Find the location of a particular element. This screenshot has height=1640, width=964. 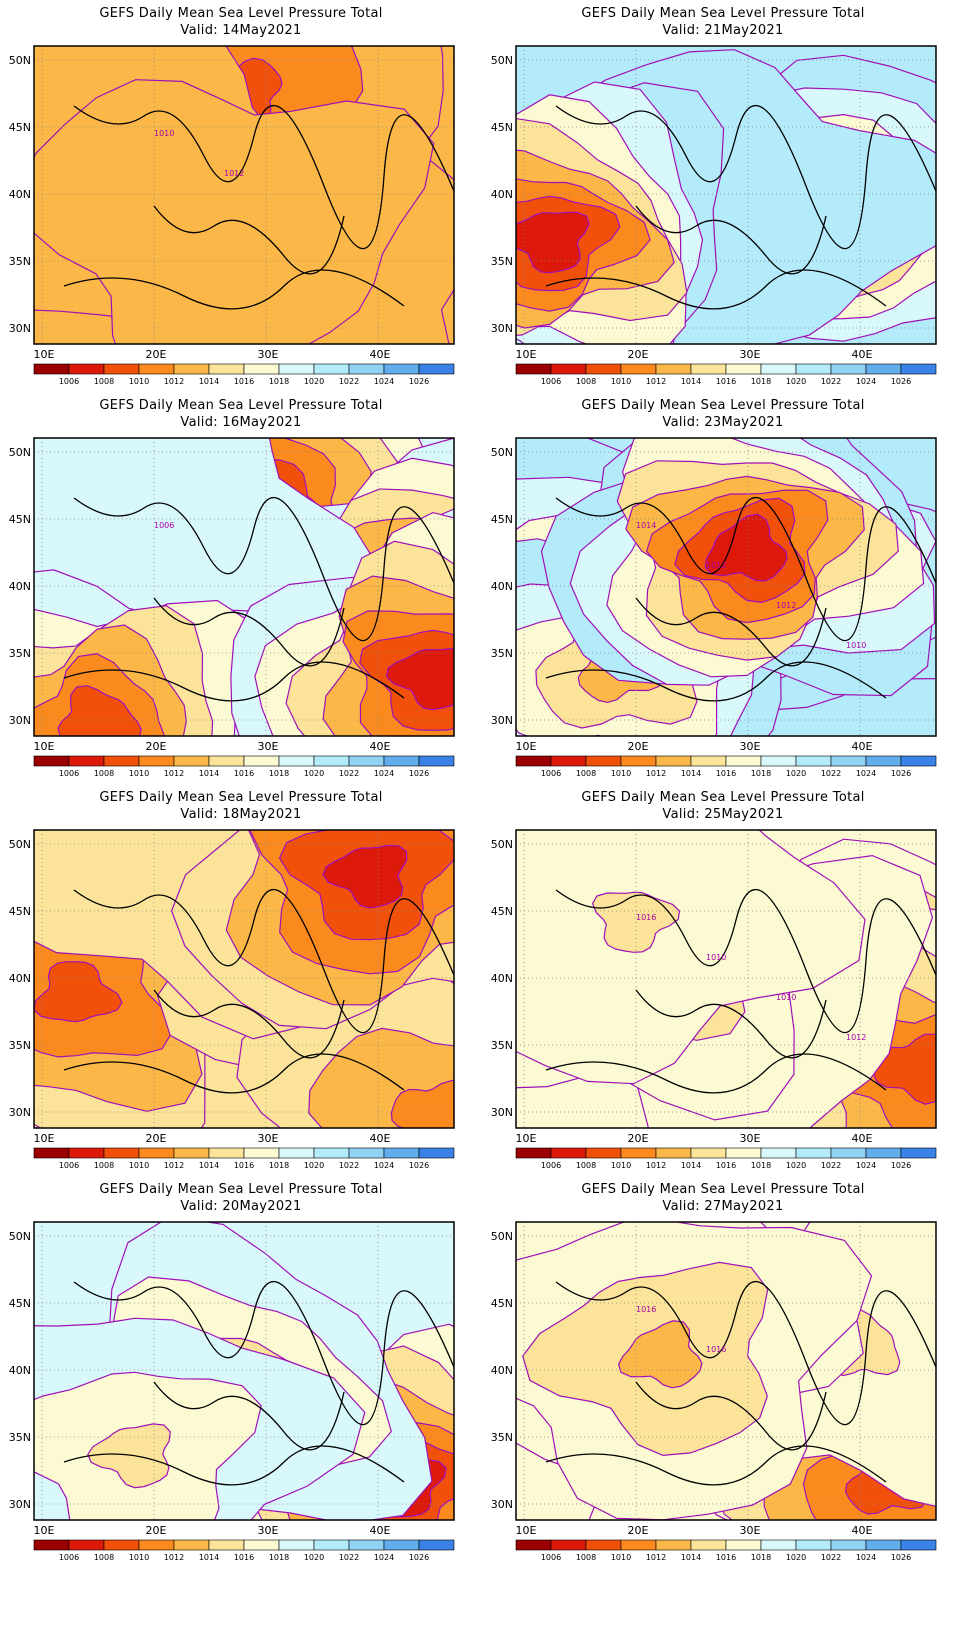

contour-label: 1006 is located at coordinates (164, 525).